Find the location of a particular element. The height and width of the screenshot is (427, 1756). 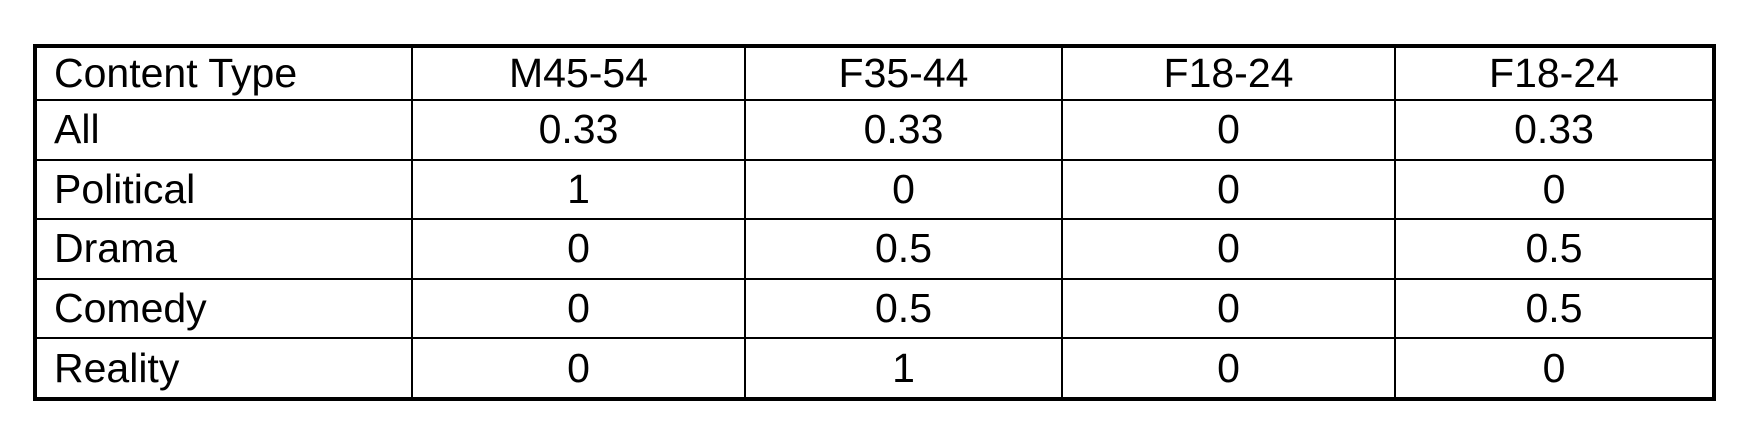

row-label: Drama is located at coordinates (223, 249).